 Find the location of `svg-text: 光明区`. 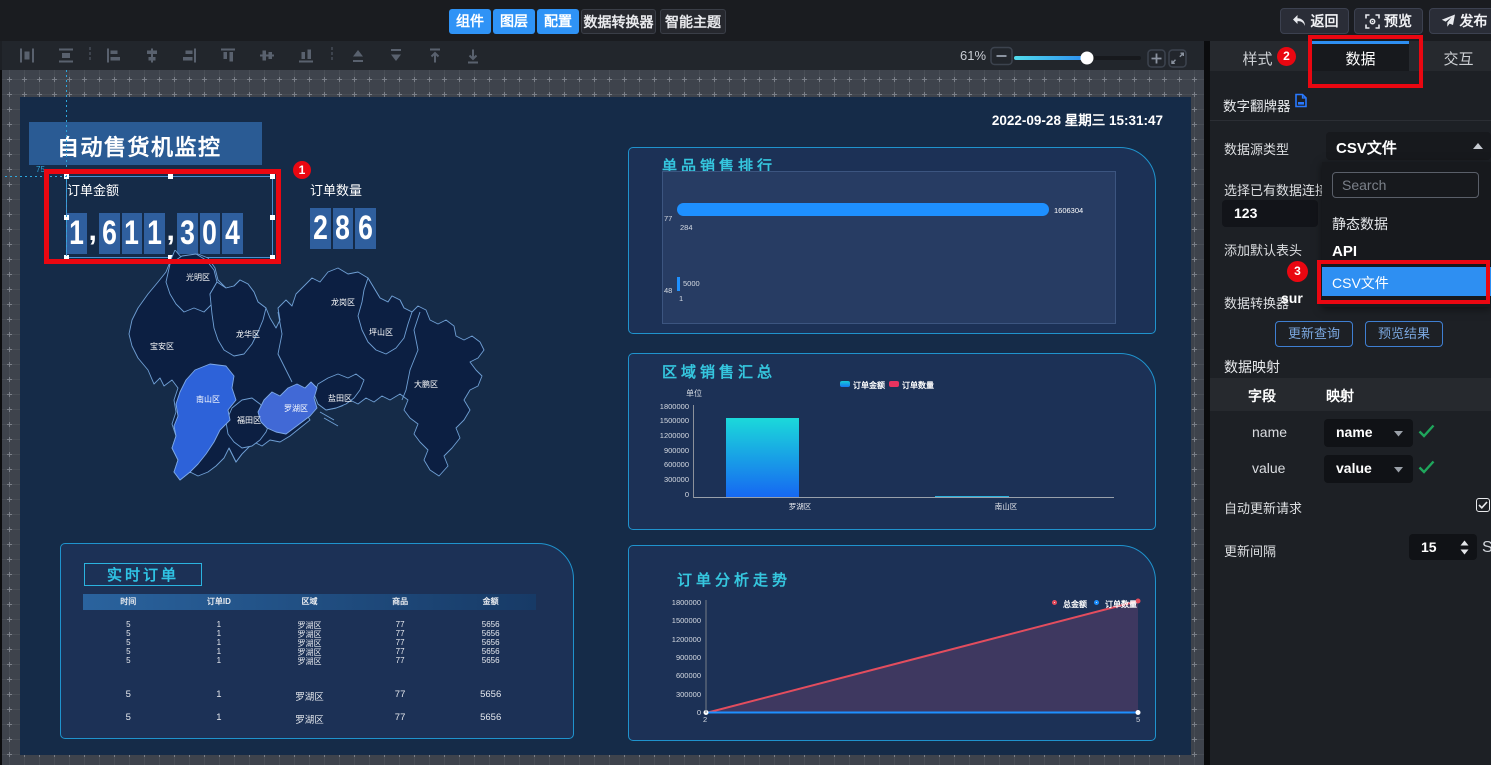

svg-text: 光明区 is located at coordinates (198, 277).